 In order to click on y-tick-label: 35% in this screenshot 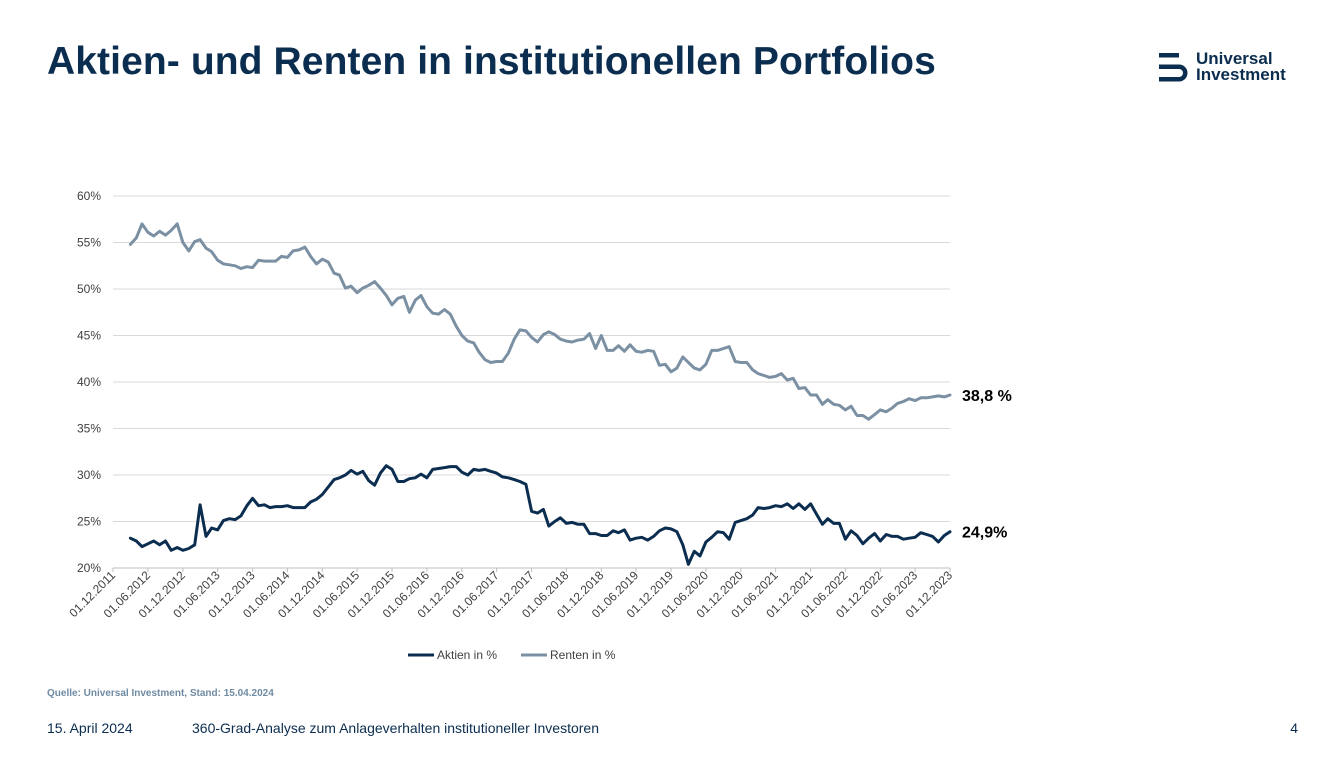, I will do `click(89, 429)`.